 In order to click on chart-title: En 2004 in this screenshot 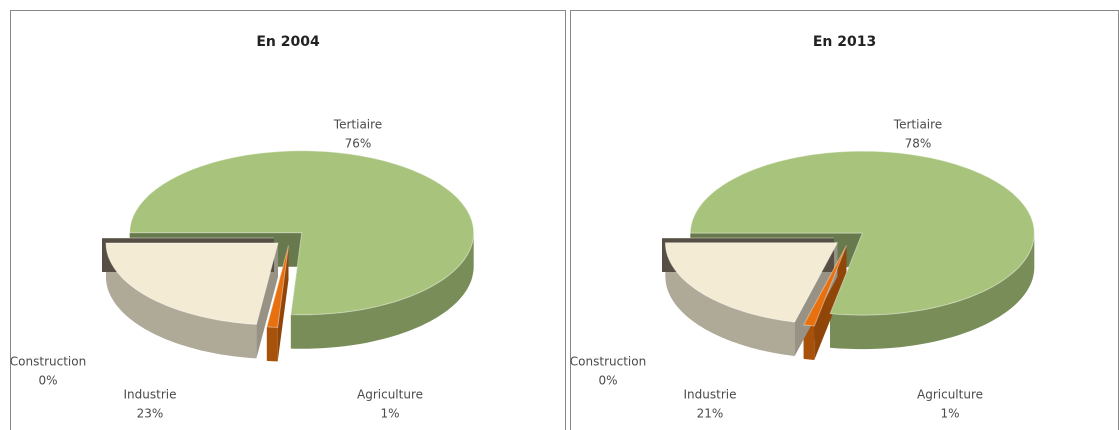, I will do `click(288, 42)`.